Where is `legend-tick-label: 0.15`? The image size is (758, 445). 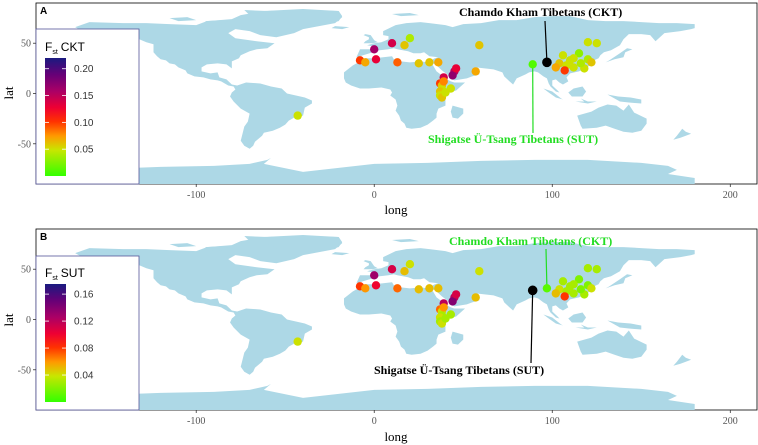
legend-tick-label: 0.15 is located at coordinates (84, 96).